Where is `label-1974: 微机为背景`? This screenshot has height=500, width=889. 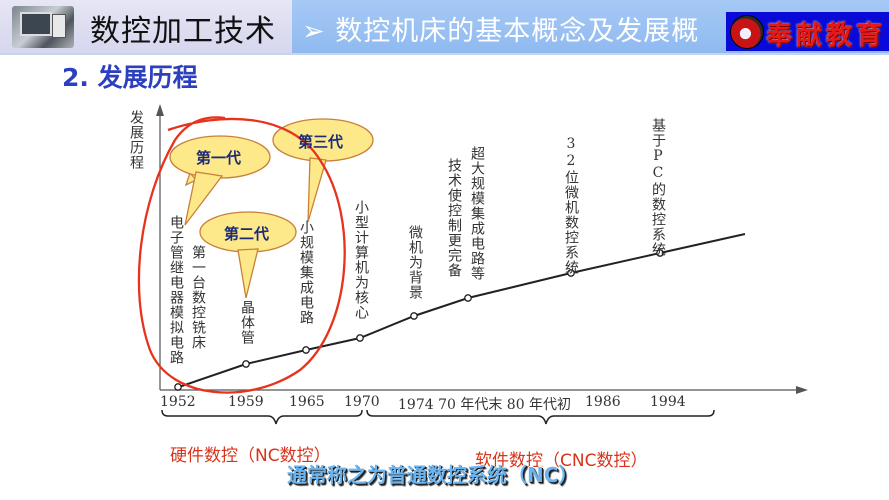
label-1974: 微机为背景 is located at coordinates (415, 262).